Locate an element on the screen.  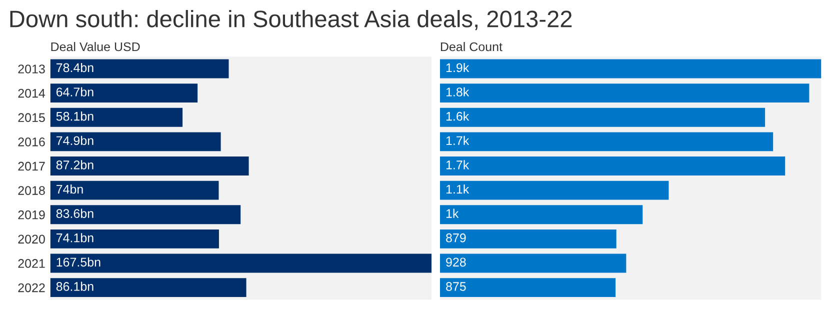
y-tick-label: 2016 is located at coordinates (31, 141).